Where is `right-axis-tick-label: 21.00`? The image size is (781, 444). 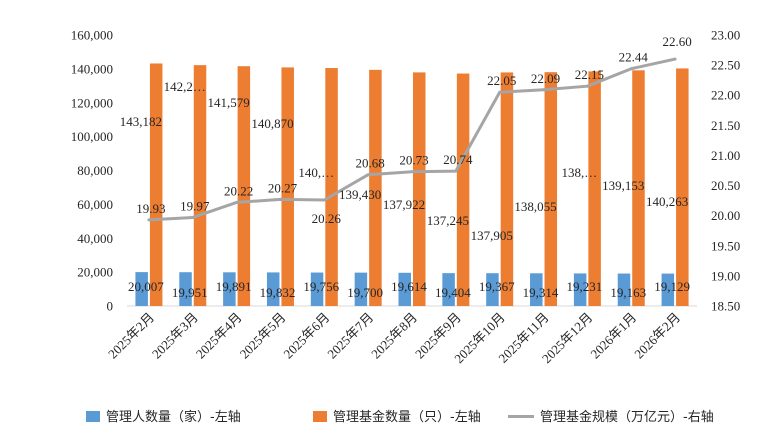 right-axis-tick-label: 21.00 is located at coordinates (725, 155).